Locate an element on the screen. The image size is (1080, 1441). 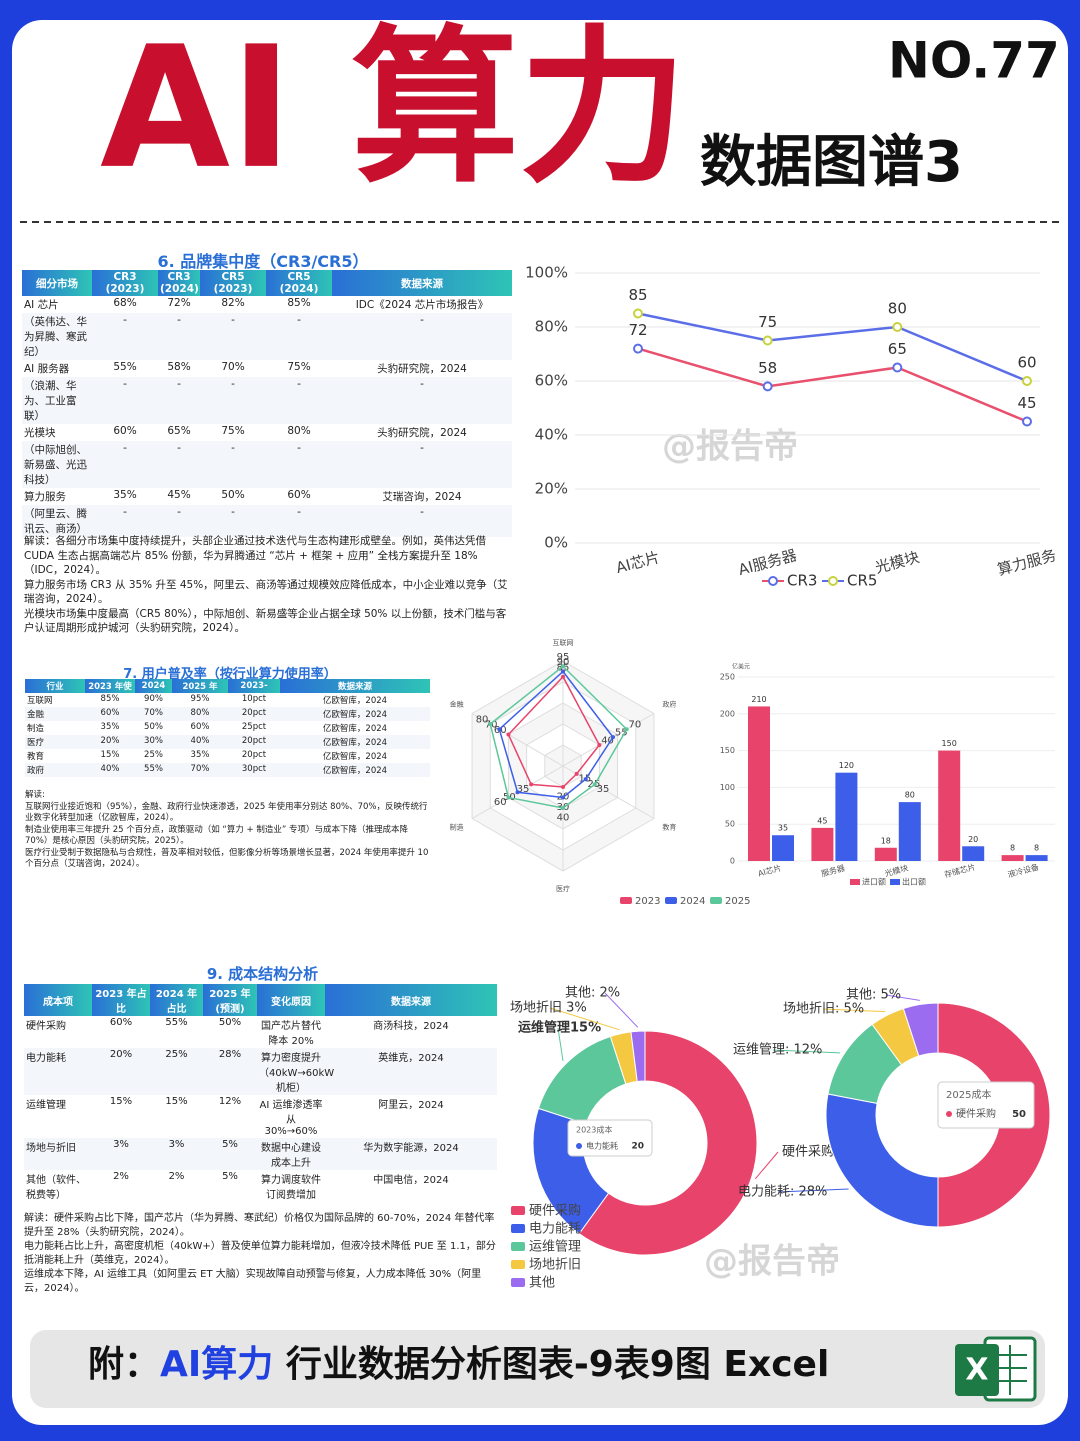
note: 解读: is located at coordinates (35, 795).